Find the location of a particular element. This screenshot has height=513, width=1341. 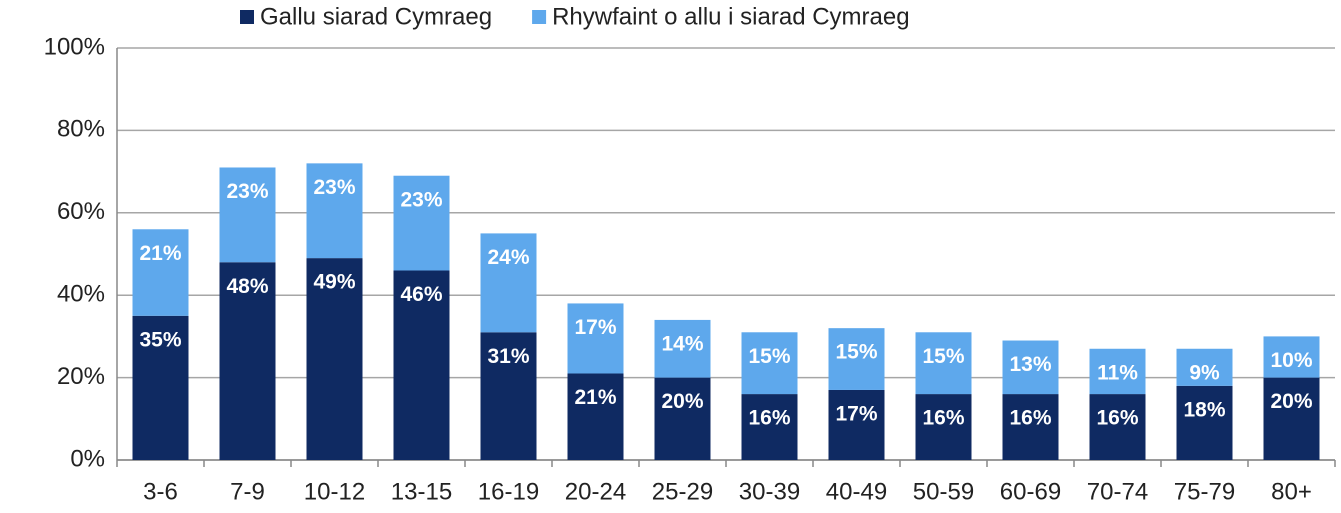

x-tick-label: 7-9 is located at coordinates (247, 491).